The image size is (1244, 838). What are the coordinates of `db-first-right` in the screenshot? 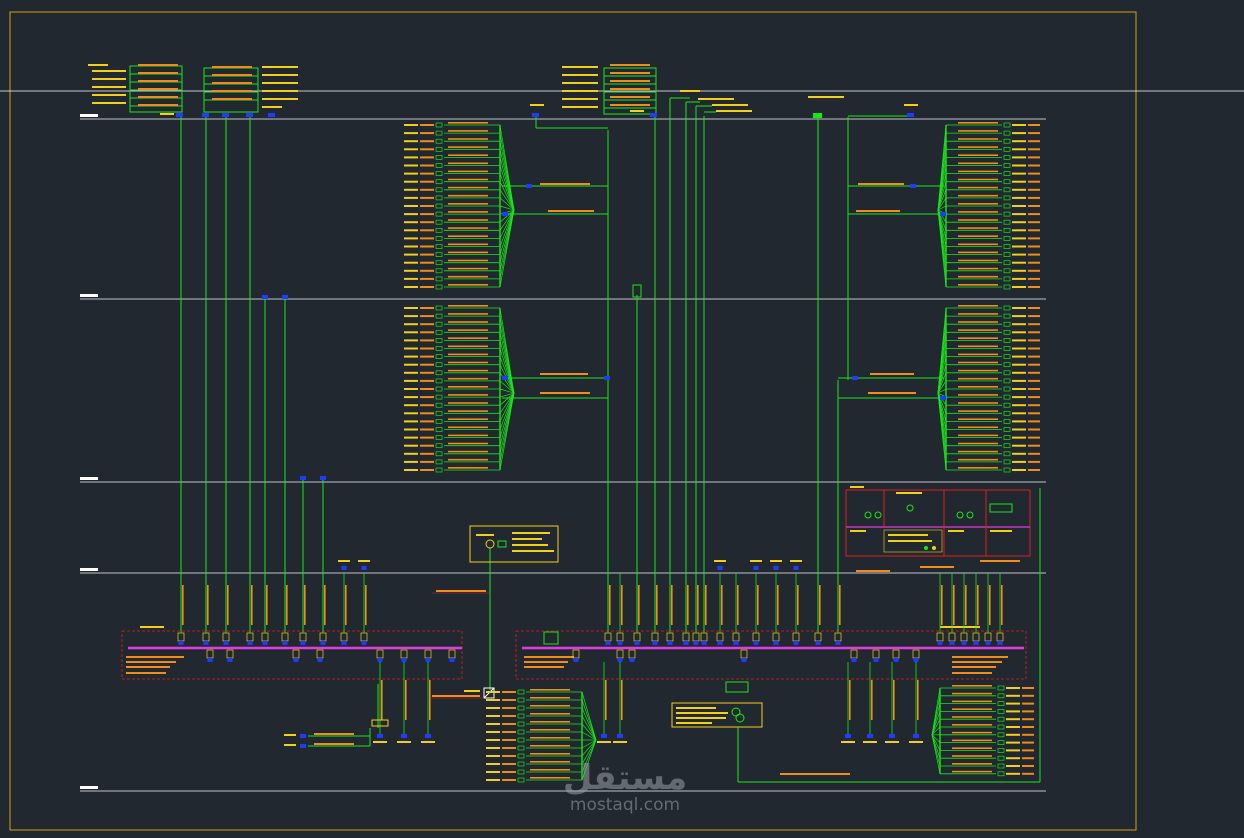 It's located at (988, 389).